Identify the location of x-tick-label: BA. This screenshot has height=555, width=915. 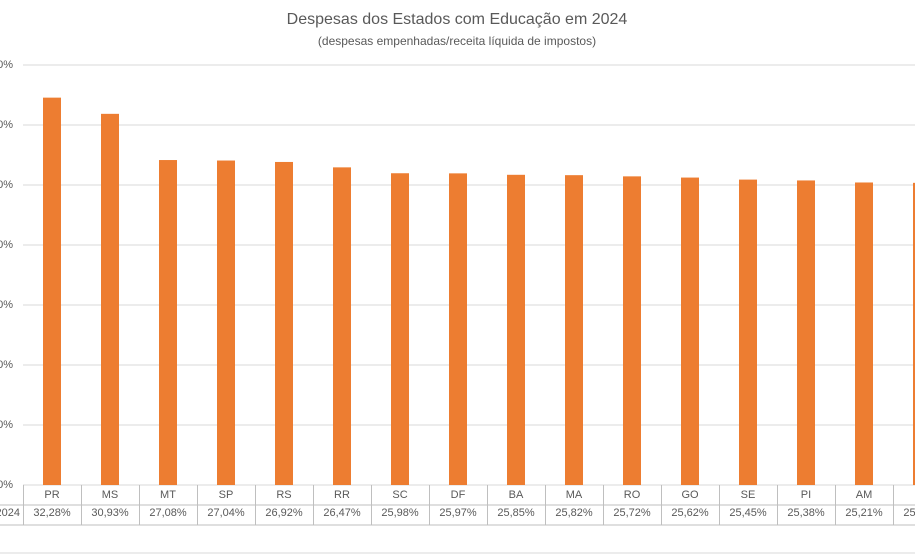
(516, 495).